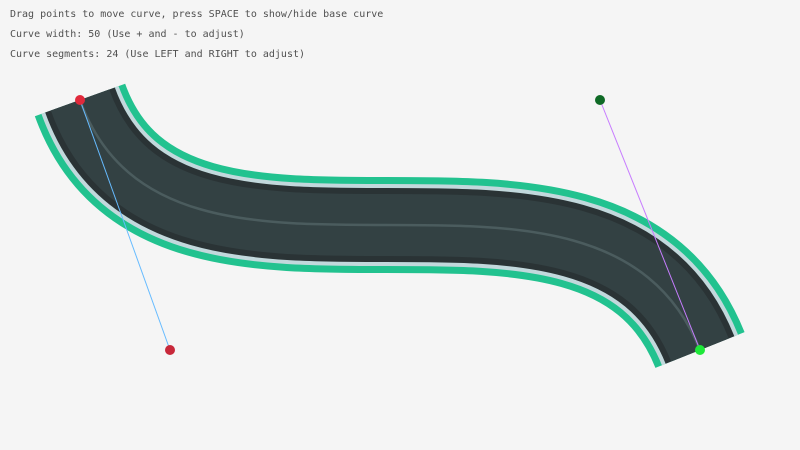  I want to click on end-handle-line, so click(650, 225).